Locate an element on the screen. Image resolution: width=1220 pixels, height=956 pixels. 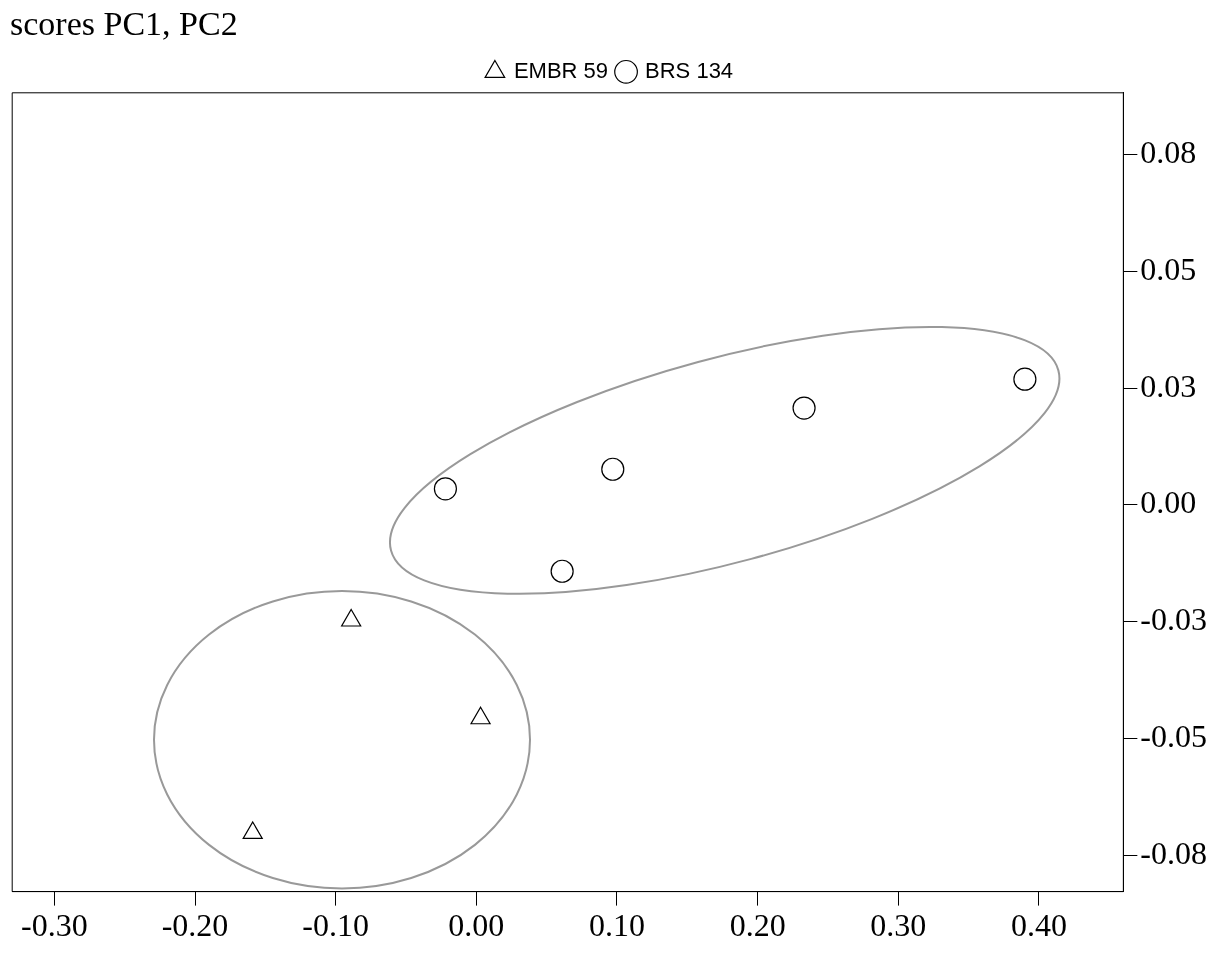
x-tick-label: -0.20 is located at coordinates (195, 925).